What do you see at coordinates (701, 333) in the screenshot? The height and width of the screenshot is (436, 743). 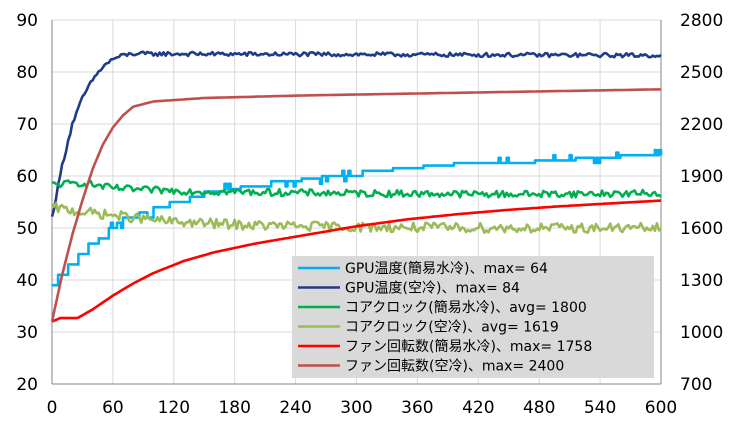 I see `y-right-tick-label: 1000` at bounding box center [701, 333].